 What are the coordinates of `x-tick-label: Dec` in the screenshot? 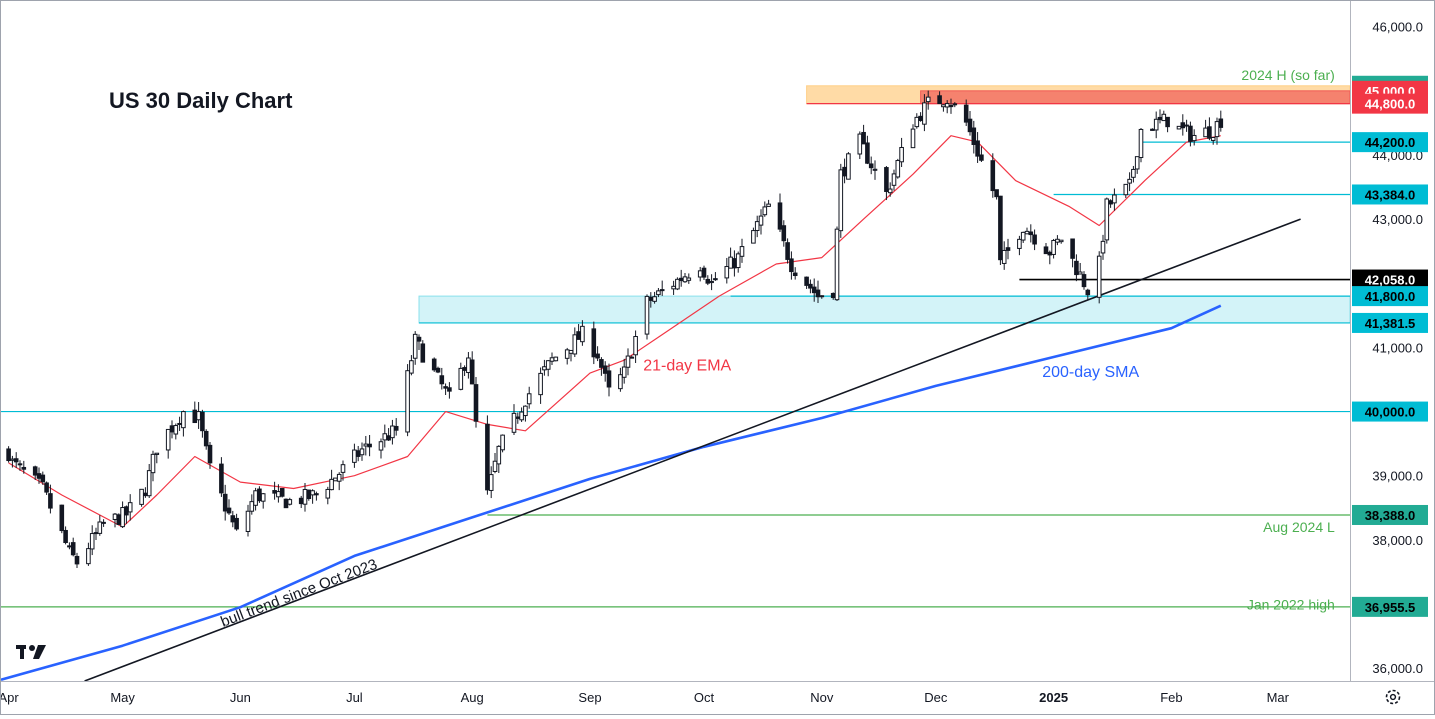 It's located at (936, 697).